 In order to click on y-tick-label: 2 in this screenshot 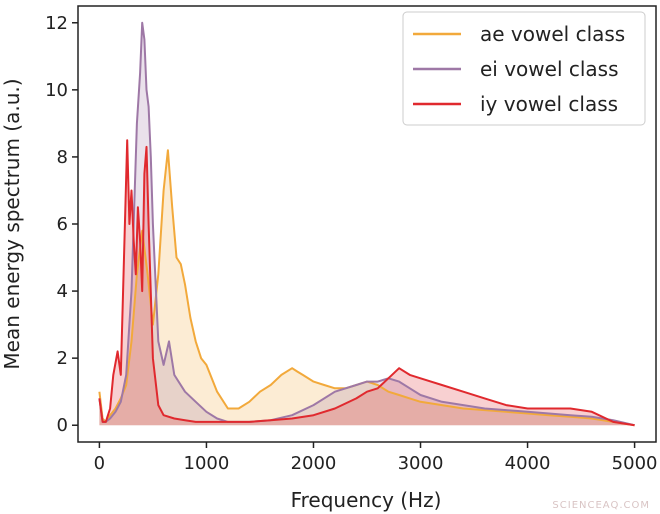, I will do `click(62, 358)`.